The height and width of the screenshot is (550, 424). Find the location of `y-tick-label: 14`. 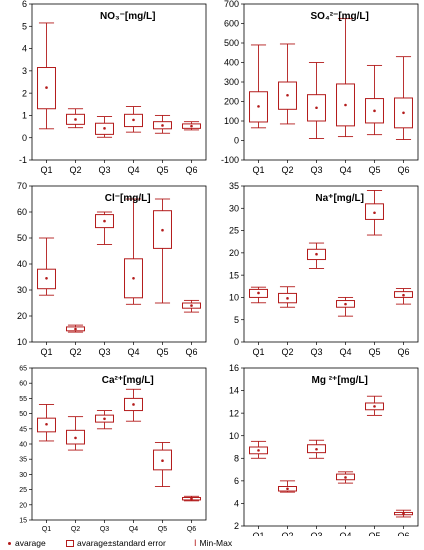

y-tick-label: 14 is located at coordinates (234, 391).